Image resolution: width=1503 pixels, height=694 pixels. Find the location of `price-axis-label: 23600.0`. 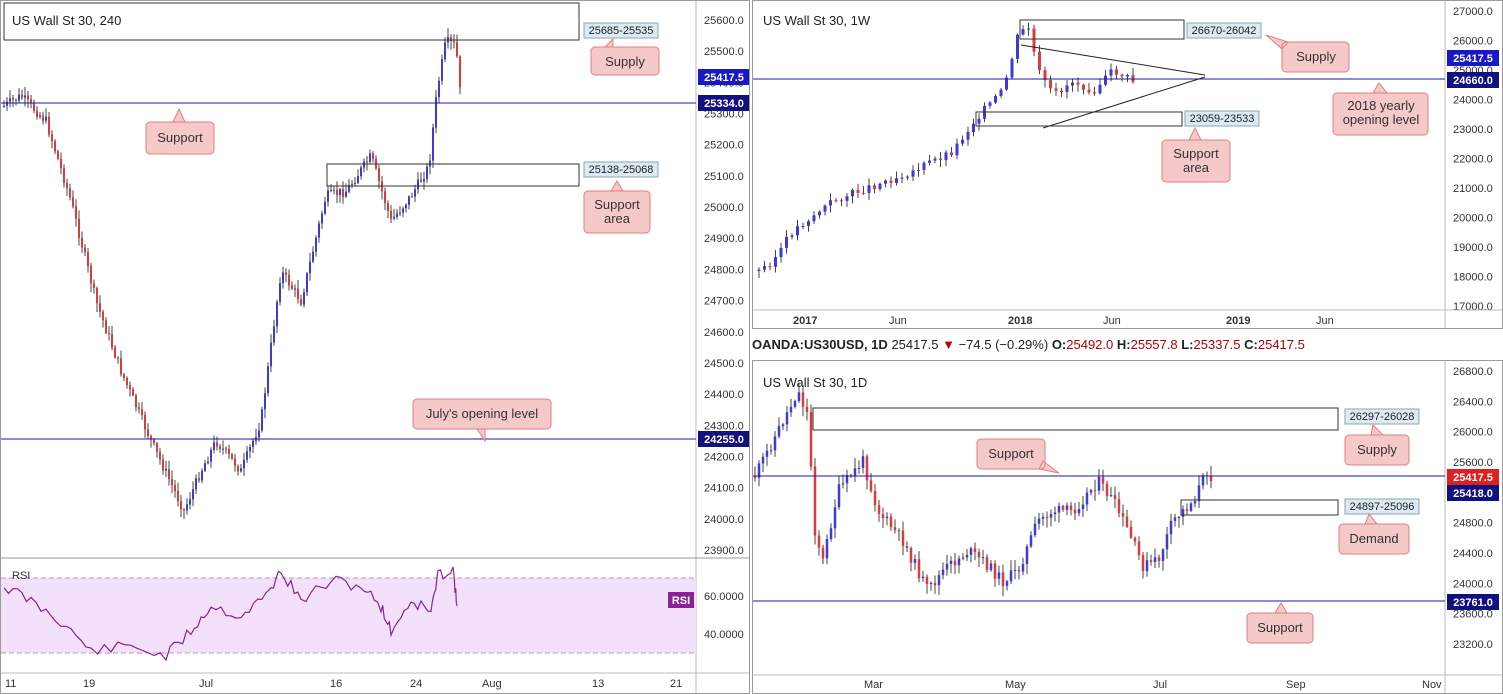

price-axis-label: 23600.0 is located at coordinates (1473, 615).